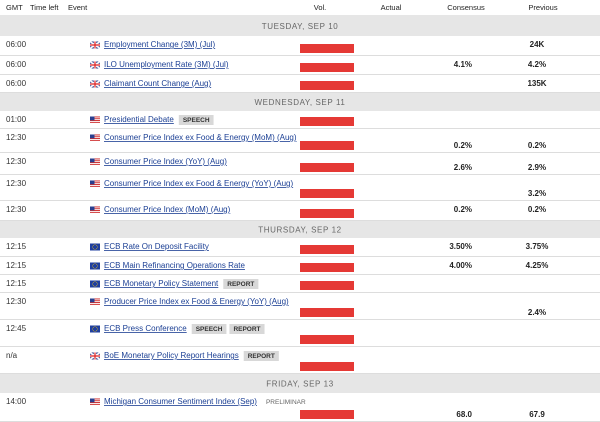 Image resolution: width=600 pixels, height=422 pixels. What do you see at coordinates (537, 312) in the screenshot?
I see `previous: 2.4%` at bounding box center [537, 312].